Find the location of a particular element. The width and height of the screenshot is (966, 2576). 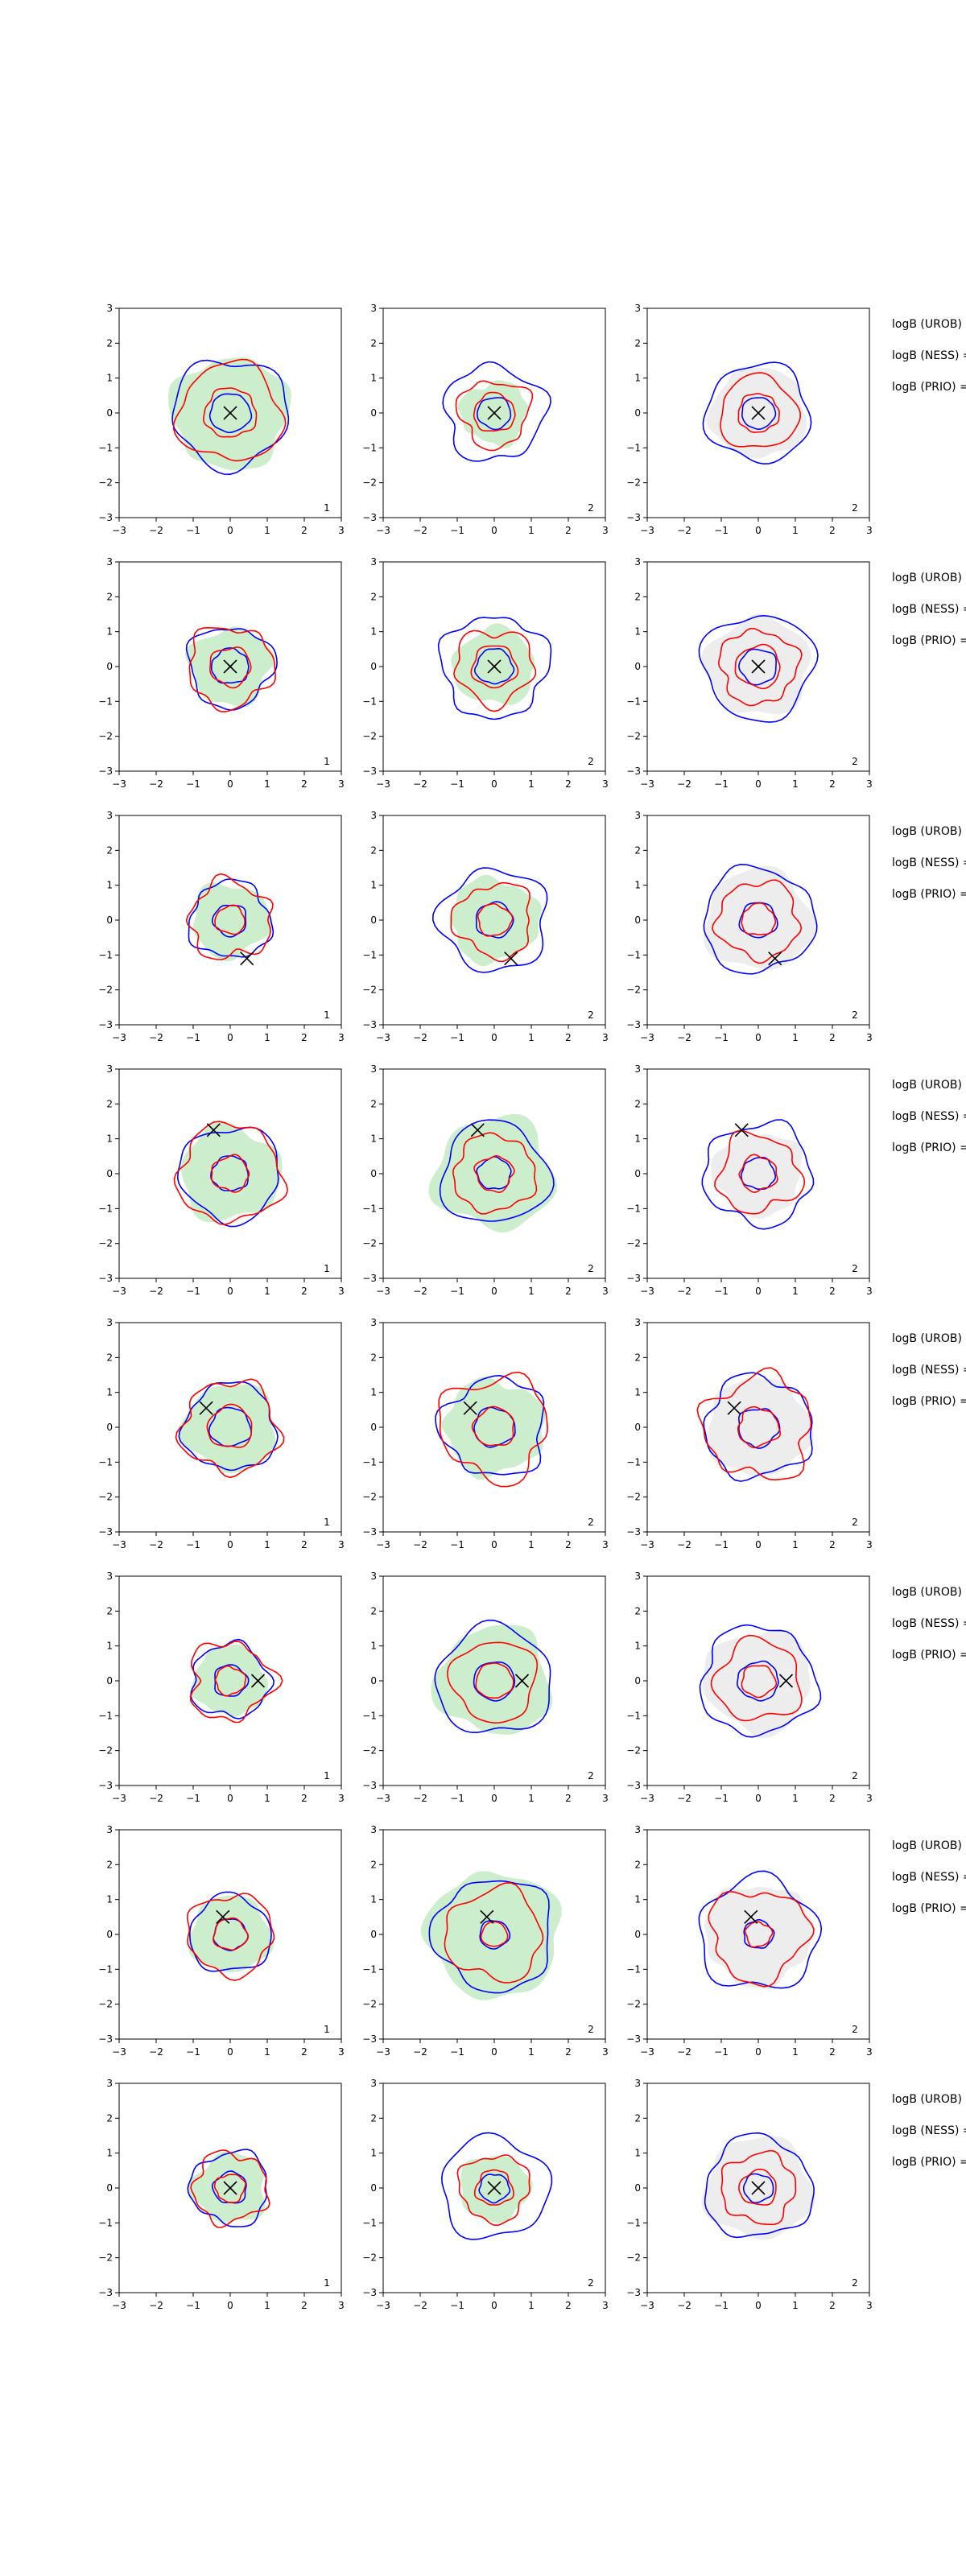

subplot-r4-c1: −3 −2 −1 0 1 2 3 −3 −2 −1 0 1 2 3 1 is located at coordinates (221, 1180).